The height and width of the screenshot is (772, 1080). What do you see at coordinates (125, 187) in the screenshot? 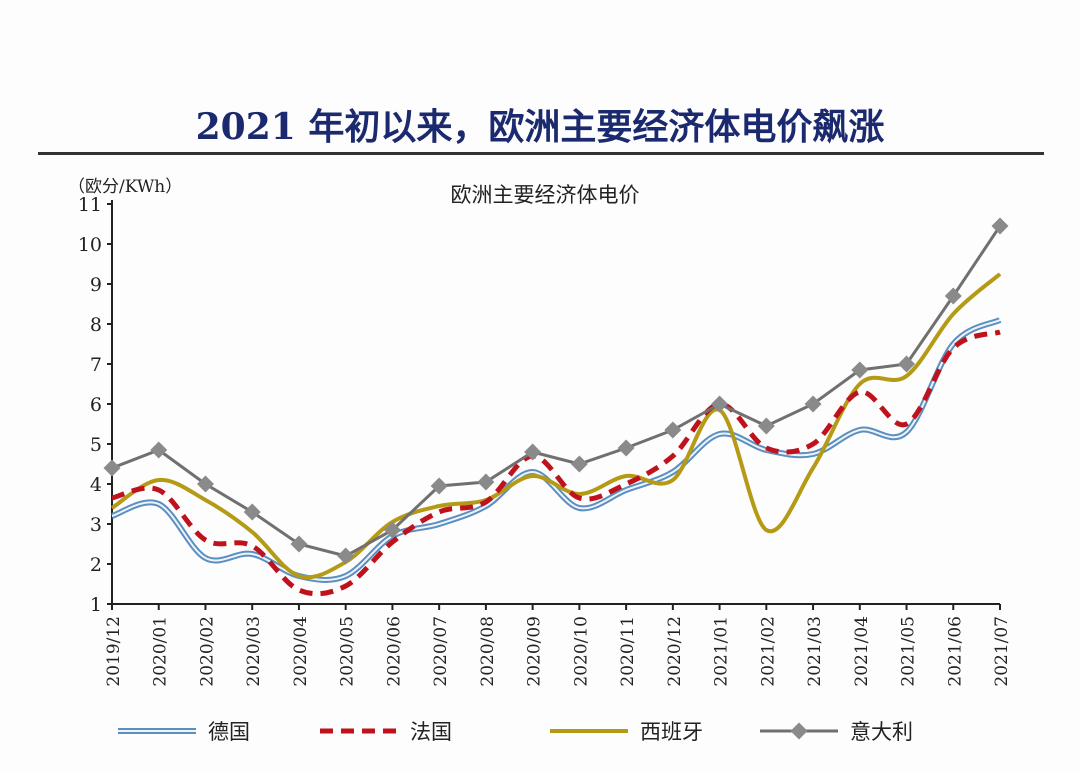
I see `y-axis-label: （欧分/KWh）` at bounding box center [125, 187].